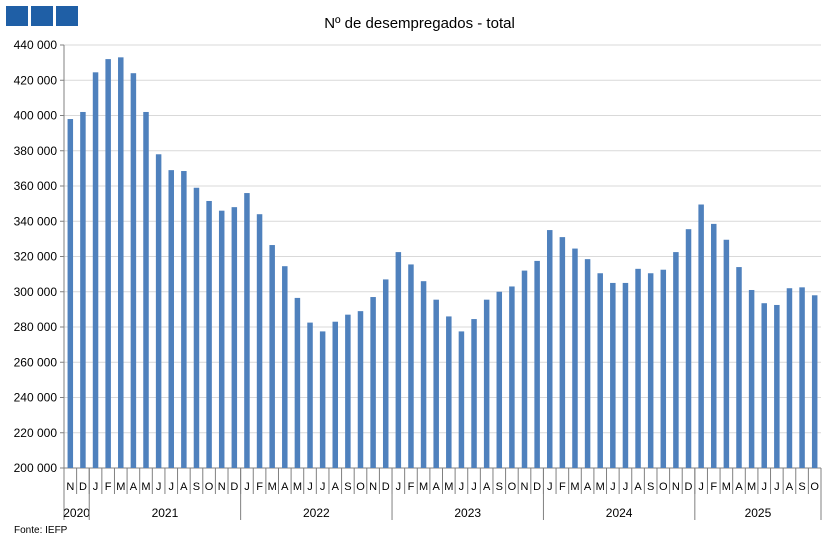  I want to click on y-tick-label: 360 000, so click(36, 186).